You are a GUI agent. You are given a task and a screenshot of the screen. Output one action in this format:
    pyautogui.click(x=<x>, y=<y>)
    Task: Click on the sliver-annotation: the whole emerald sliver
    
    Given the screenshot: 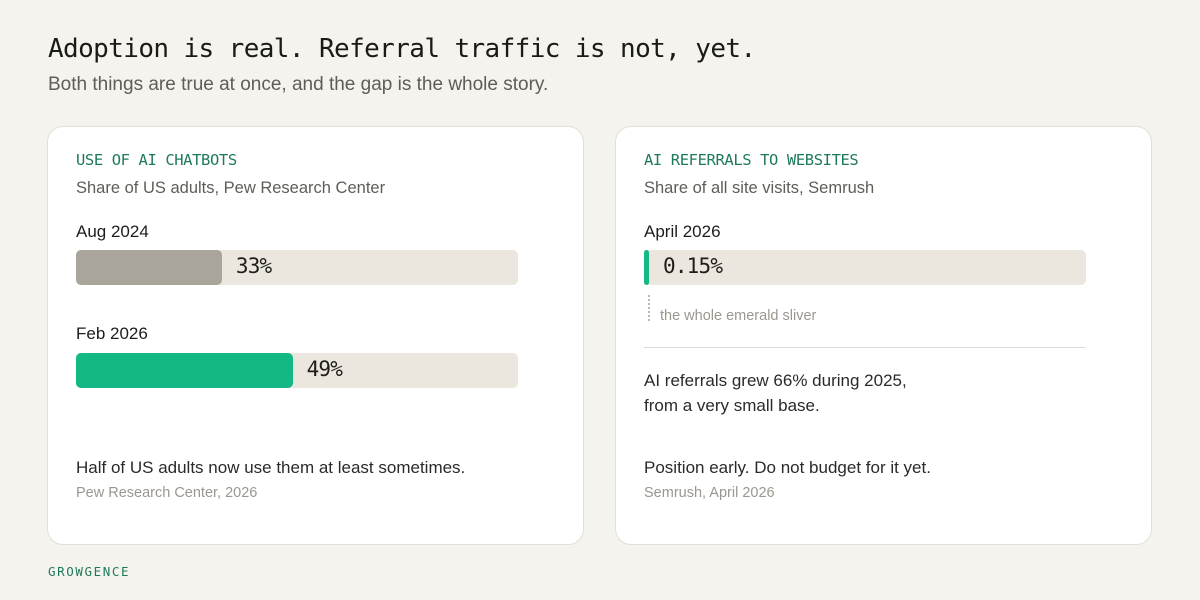 What is the action you would take?
    pyautogui.click(x=738, y=316)
    